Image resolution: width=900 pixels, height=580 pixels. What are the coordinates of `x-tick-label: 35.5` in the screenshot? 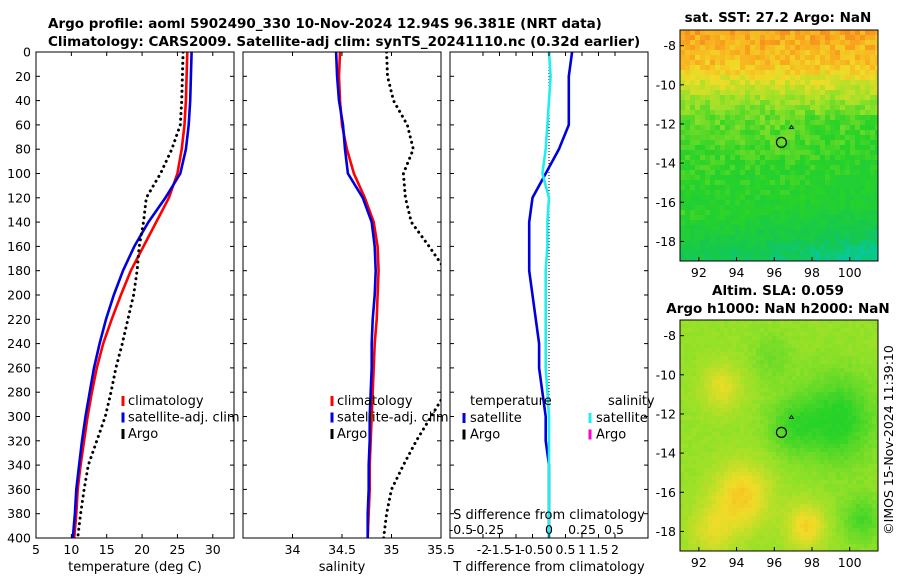 It's located at (441, 549).